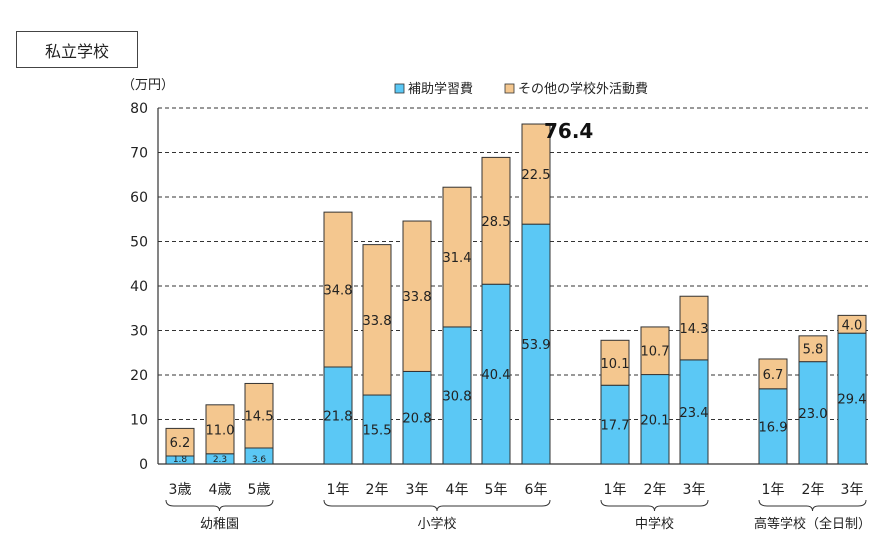  I want to click on data-label: 11.0, so click(220, 430).